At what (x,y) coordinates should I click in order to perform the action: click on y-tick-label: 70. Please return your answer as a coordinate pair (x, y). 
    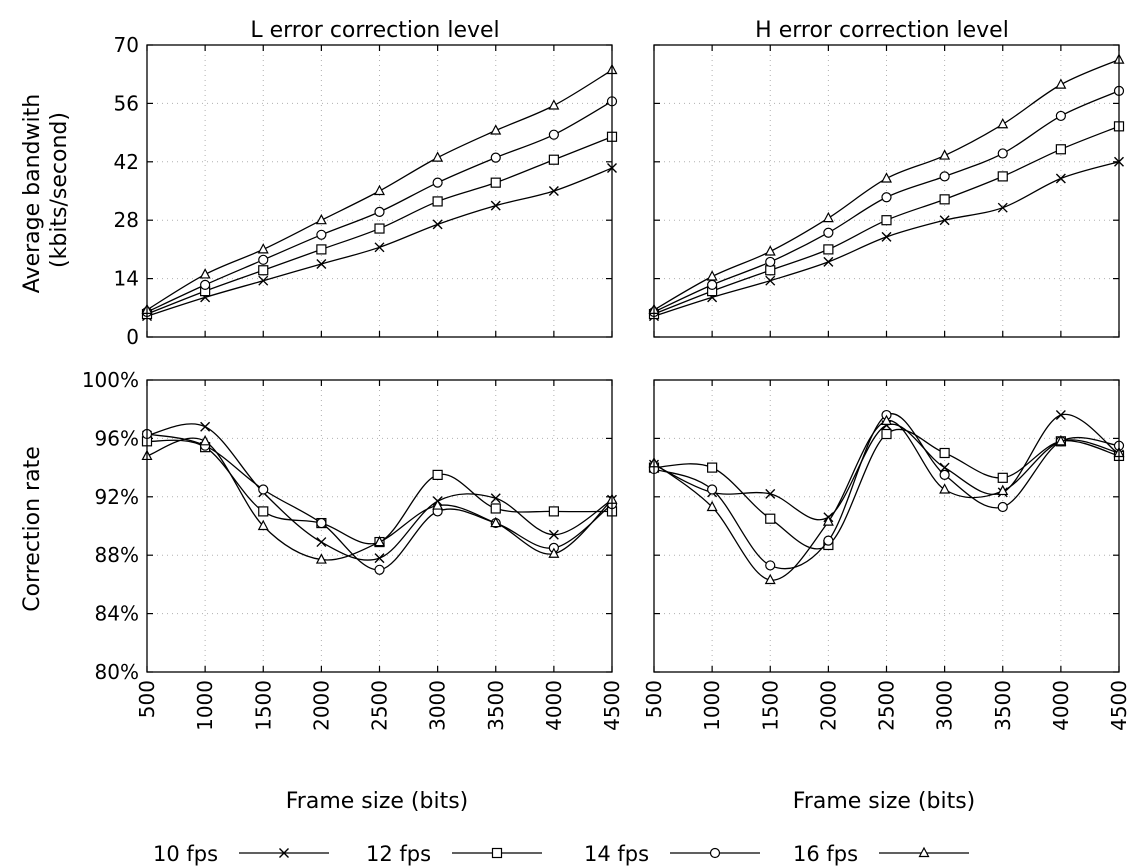
    Looking at the image, I should click on (126, 45).